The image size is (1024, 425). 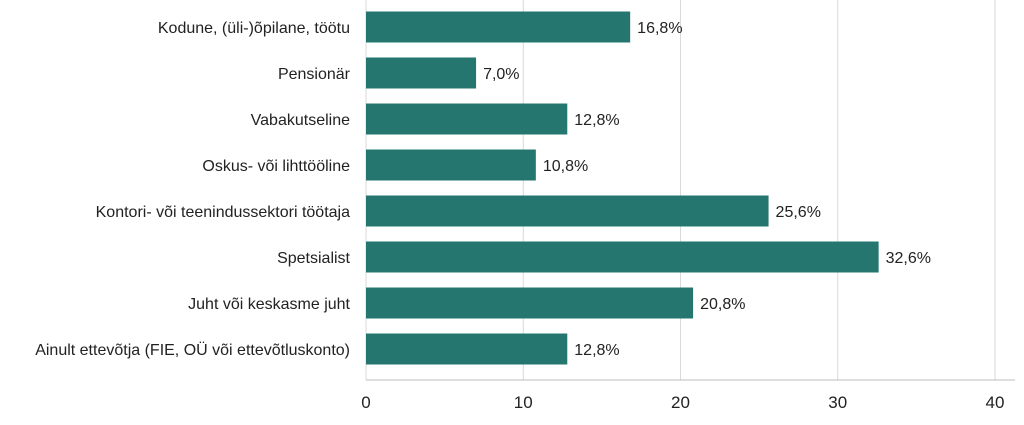 What do you see at coordinates (501, 74) in the screenshot?
I see `value-label: 7,0%` at bounding box center [501, 74].